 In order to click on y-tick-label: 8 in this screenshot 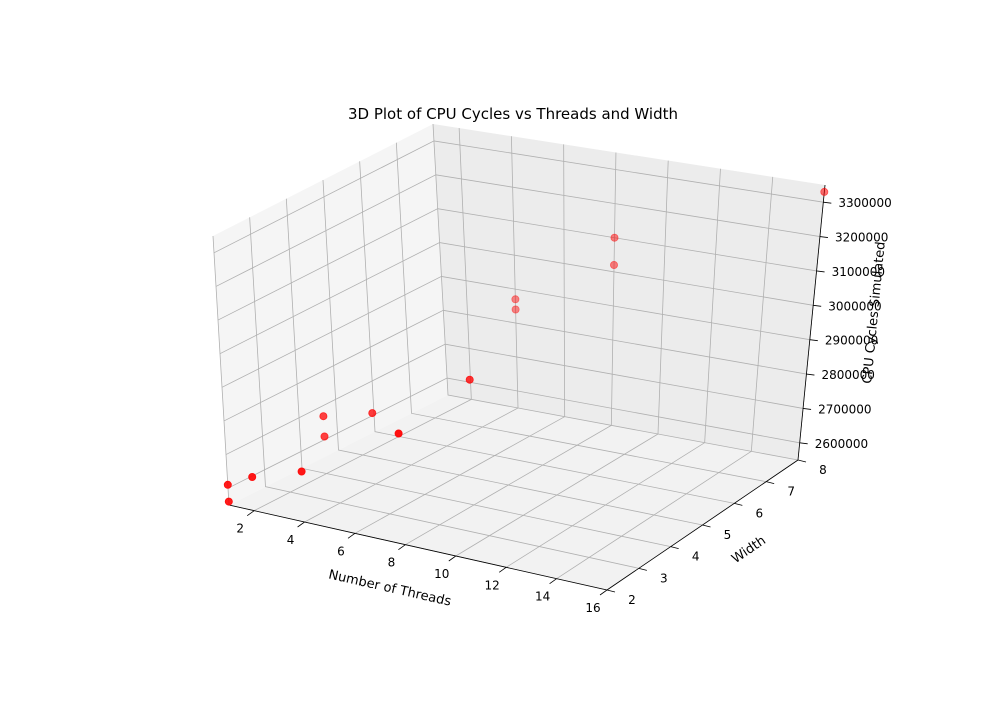, I will do `click(823, 470)`.